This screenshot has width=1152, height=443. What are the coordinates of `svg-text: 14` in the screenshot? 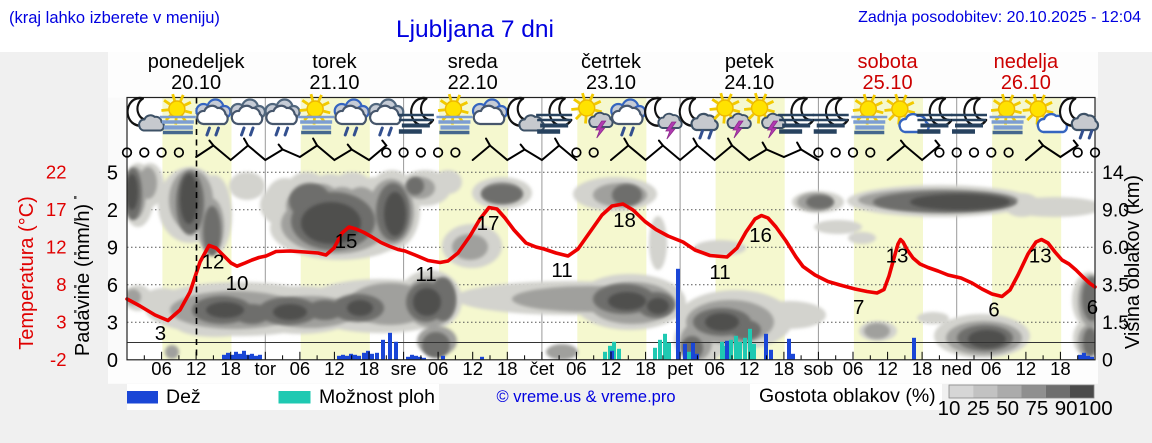 It's located at (1113, 173).